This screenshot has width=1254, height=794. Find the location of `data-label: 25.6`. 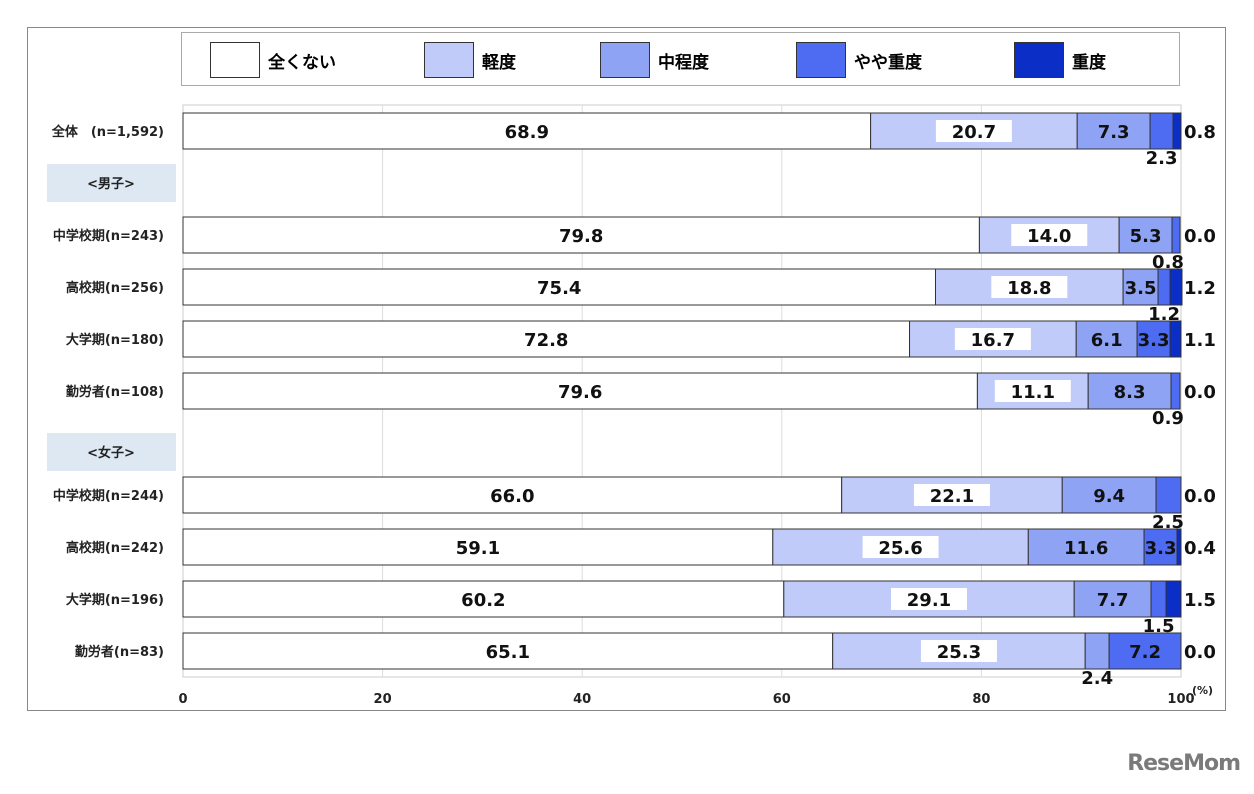

data-label: 25.6 is located at coordinates (900, 548).